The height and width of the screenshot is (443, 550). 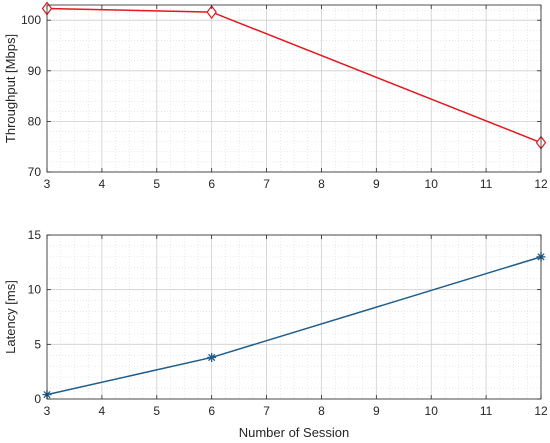 I want to click on latency-ylabel: Latency [ms], so click(x=10, y=317).